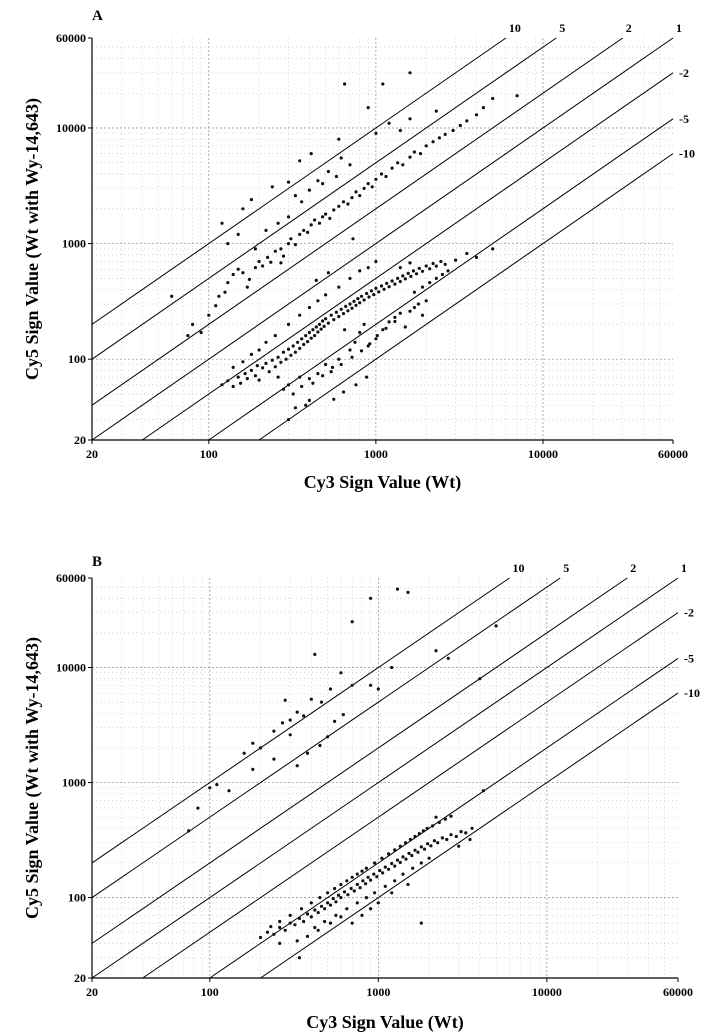 Image resolution: width=701 pixels, height=1034 pixels. What do you see at coordinates (71, 128) in the screenshot?
I see `y-tick-label: 10000` at bounding box center [71, 128].